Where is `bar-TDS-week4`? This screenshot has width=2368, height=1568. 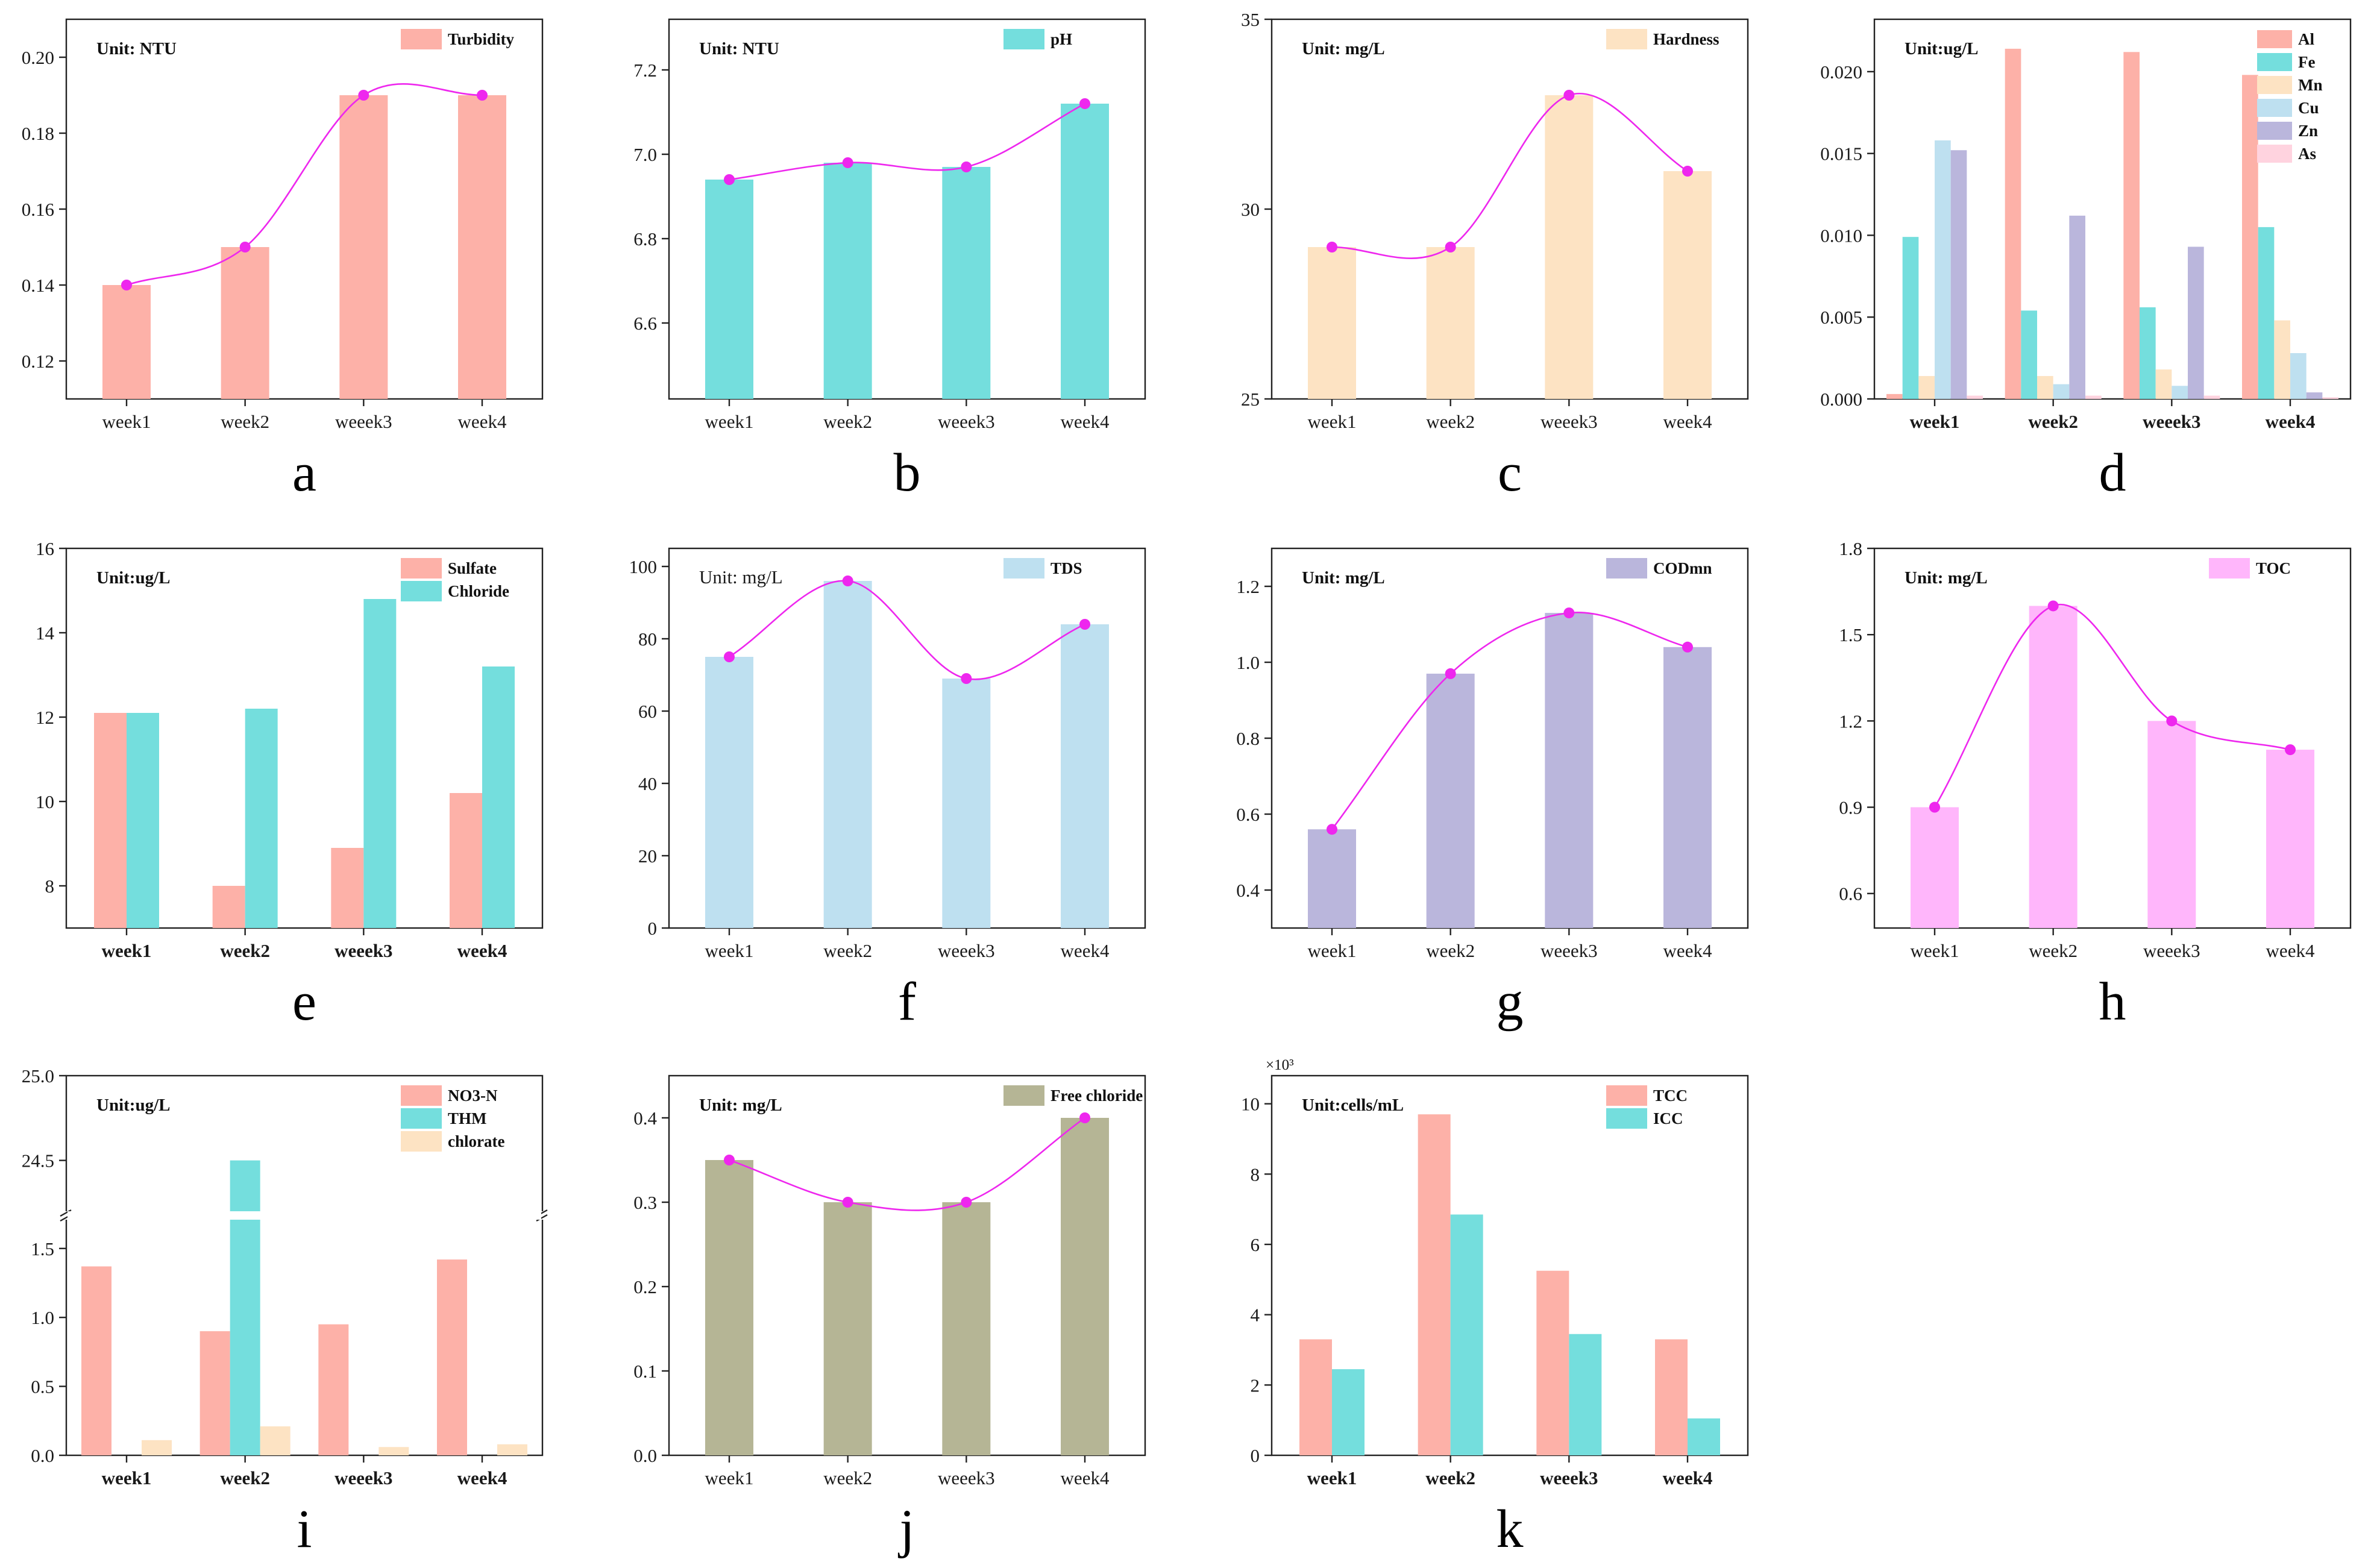
bar-TDS-week4 is located at coordinates (1085, 776).